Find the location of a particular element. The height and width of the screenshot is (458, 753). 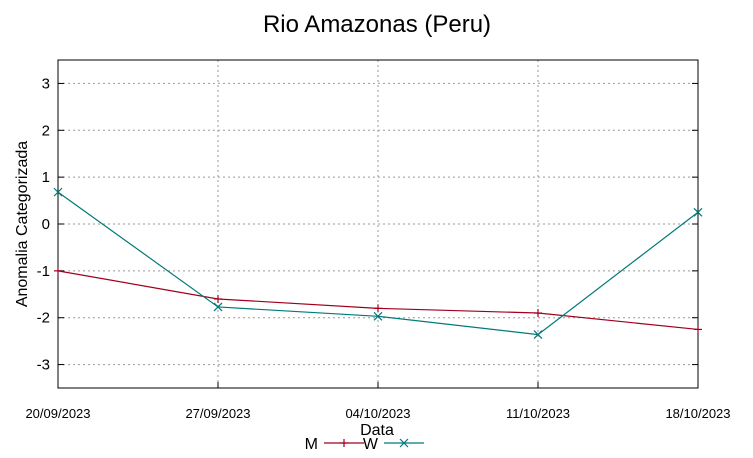

x-tick-label: 18/10/2023 is located at coordinates (697, 413).